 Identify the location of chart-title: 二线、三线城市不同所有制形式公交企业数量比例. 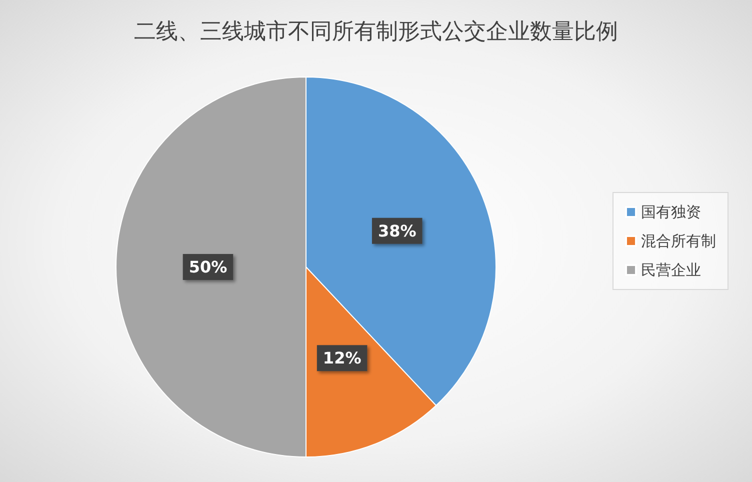
(376, 32).